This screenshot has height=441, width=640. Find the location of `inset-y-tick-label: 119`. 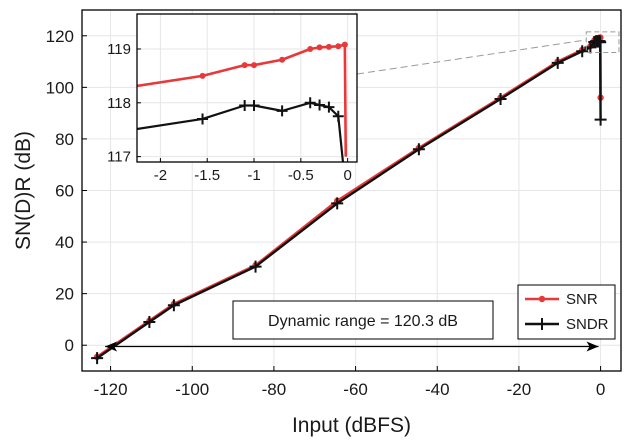

inset-y-tick-label: 119 is located at coordinates (119, 49).